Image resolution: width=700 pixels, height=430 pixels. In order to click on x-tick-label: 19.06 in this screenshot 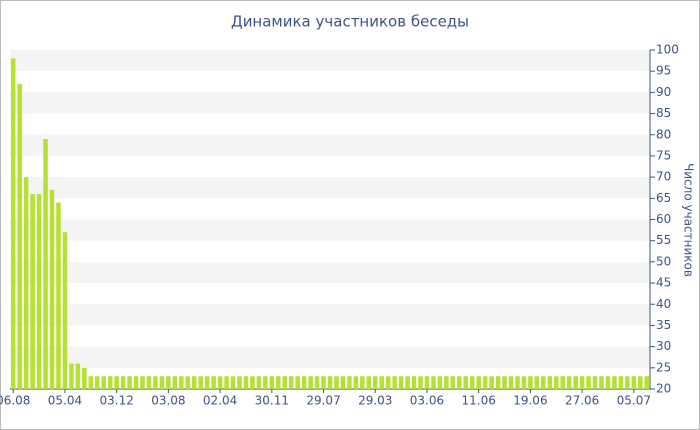, I will do `click(530, 401)`.